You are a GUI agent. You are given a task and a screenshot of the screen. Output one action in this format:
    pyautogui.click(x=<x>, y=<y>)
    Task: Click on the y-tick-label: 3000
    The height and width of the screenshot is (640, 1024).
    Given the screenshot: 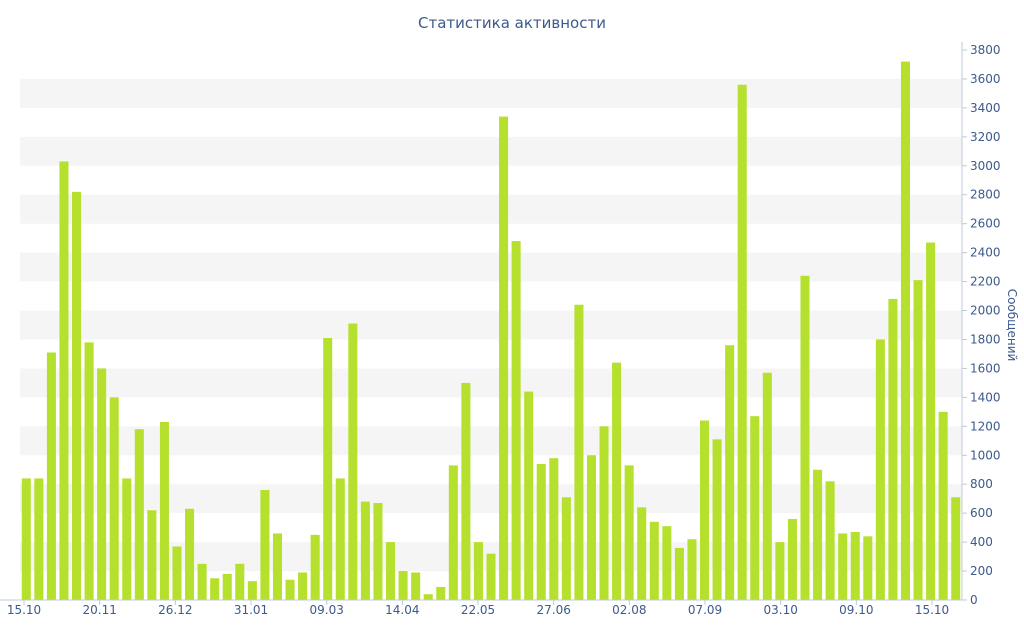 What is the action you would take?
    pyautogui.click(x=985, y=166)
    